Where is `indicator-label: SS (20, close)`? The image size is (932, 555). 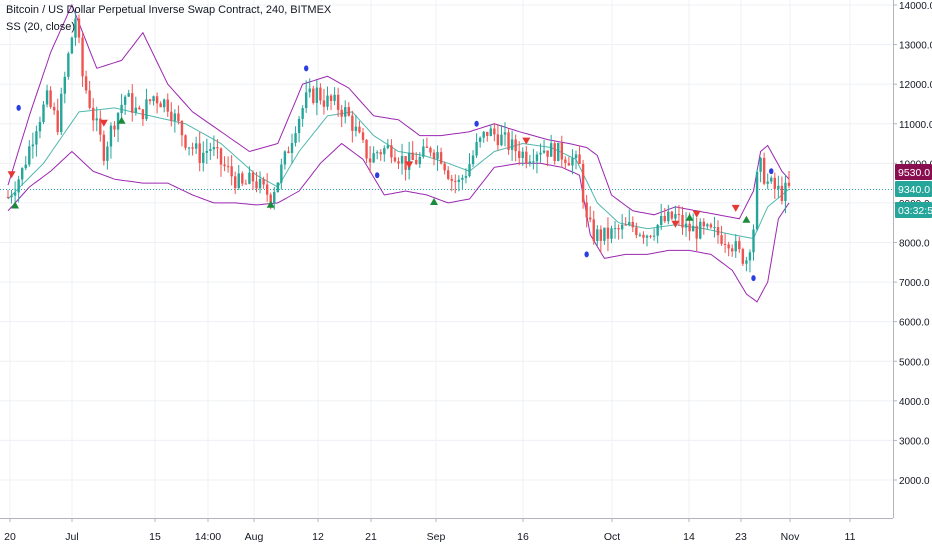
indicator-label: SS (20, close) is located at coordinates (41, 27).